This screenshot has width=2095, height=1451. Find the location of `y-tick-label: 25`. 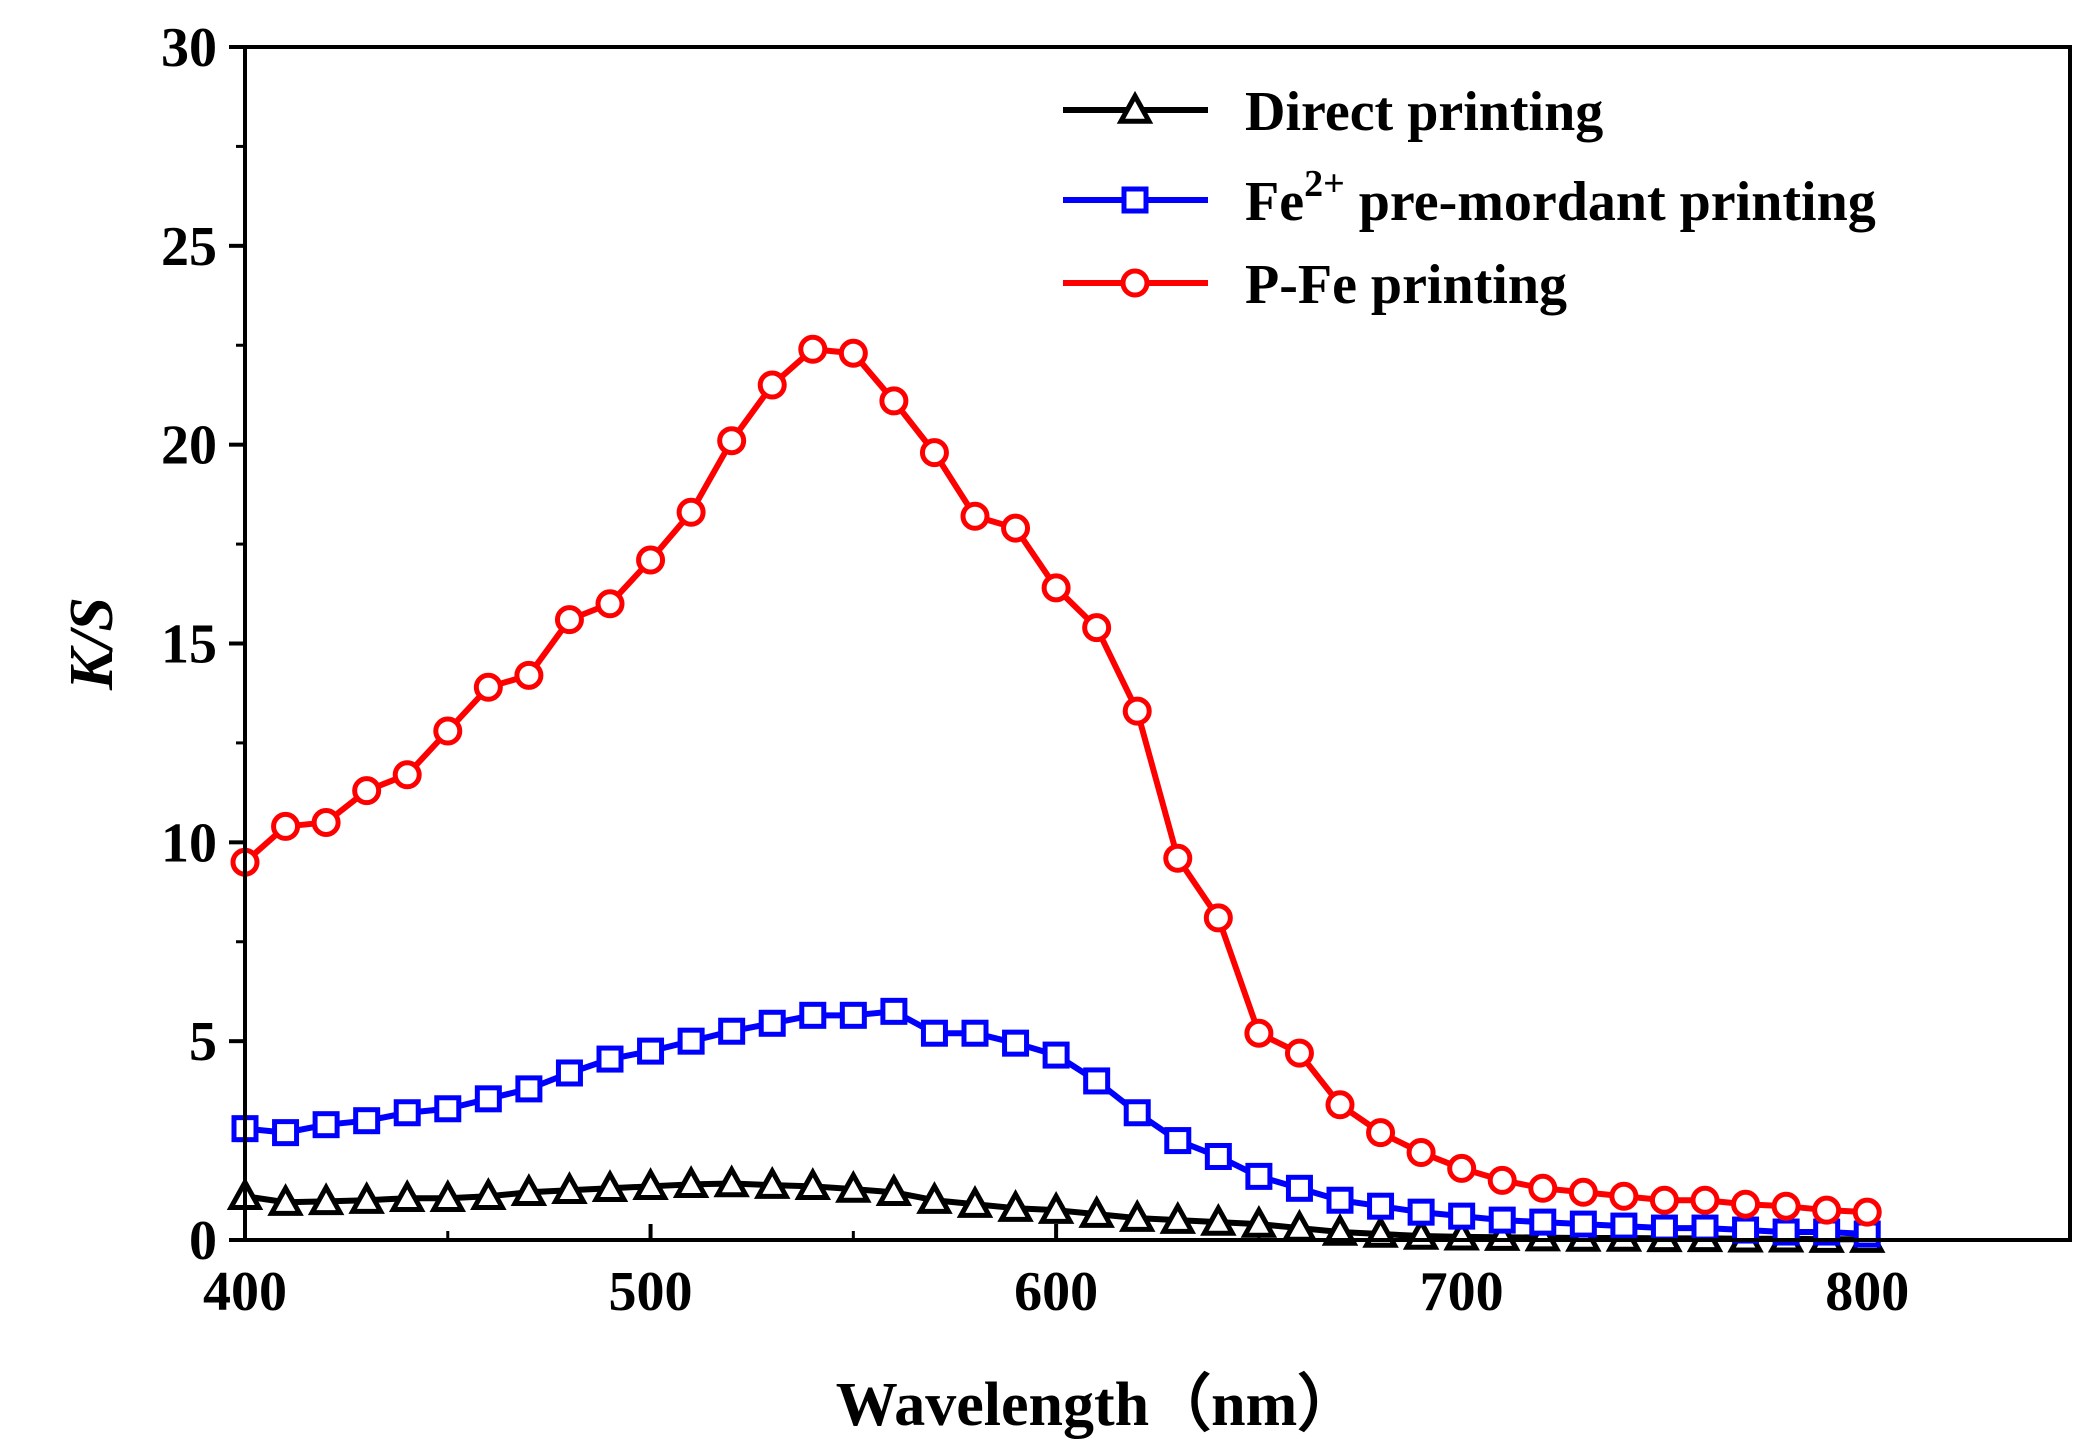

y-tick-label: 25 is located at coordinates (189, 247).